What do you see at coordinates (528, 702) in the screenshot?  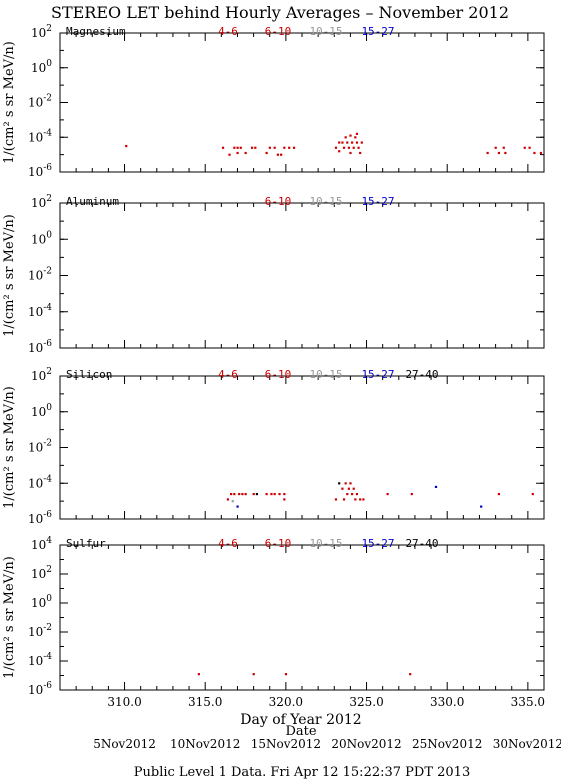 I see `x-tick-label: 335.0` at bounding box center [528, 702].